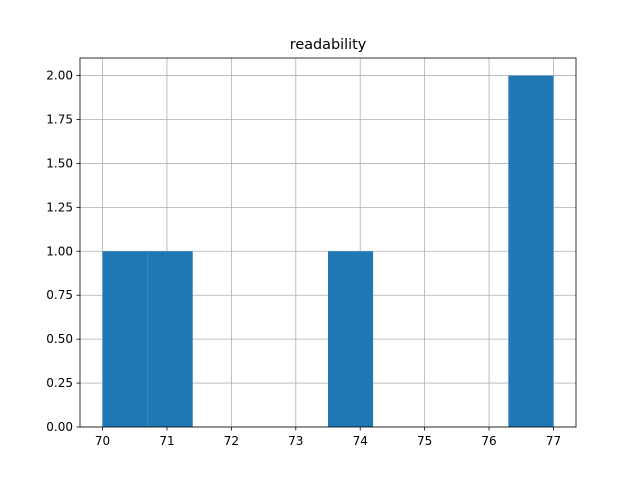 Image resolution: width=640 pixels, height=480 pixels. Describe the element at coordinates (328, 45) in the screenshot. I see `chart-title: readability` at that location.